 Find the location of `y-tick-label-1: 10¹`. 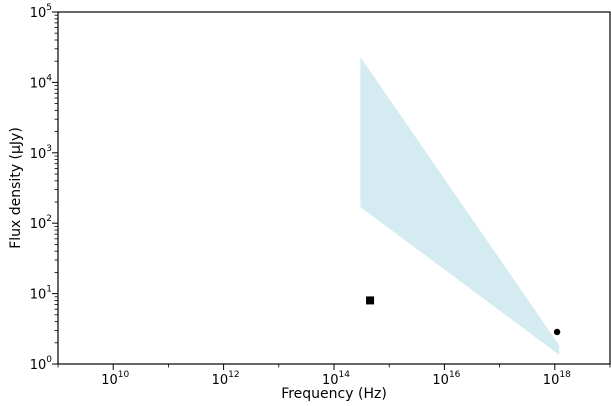

y-tick-label-1: 10¹ is located at coordinates (41, 294).